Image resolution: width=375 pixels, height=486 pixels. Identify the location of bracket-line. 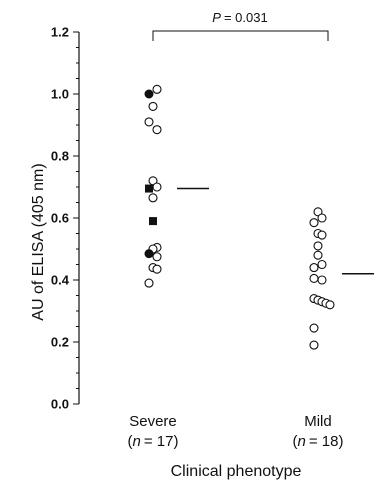
(240, 35).